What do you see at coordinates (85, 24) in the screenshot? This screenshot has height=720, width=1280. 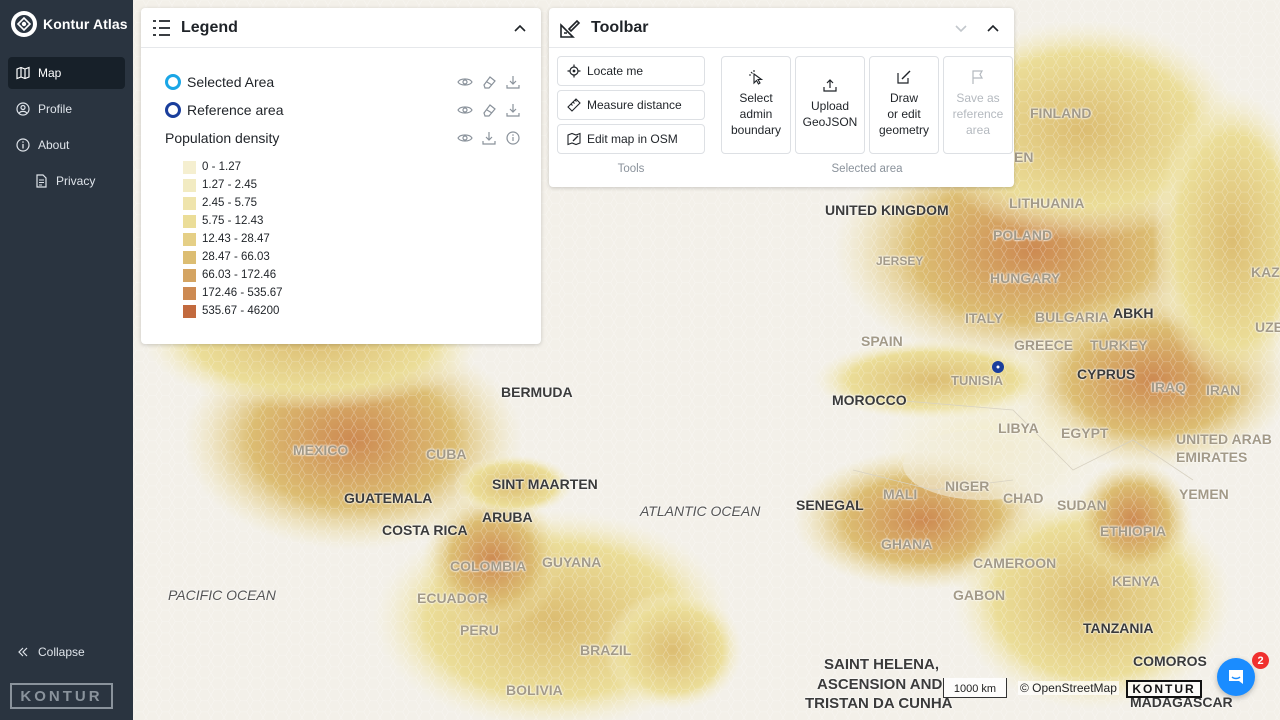 I see `brand-name: Kontur Atlas` at bounding box center [85, 24].